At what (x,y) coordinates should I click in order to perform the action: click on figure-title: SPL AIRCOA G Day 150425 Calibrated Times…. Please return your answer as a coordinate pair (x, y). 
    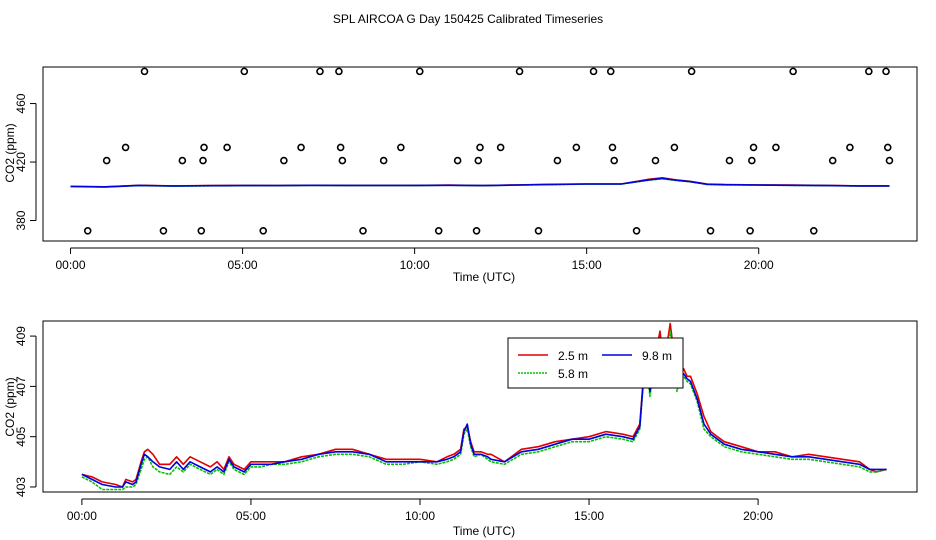
    Looking at the image, I should click on (468, 19).